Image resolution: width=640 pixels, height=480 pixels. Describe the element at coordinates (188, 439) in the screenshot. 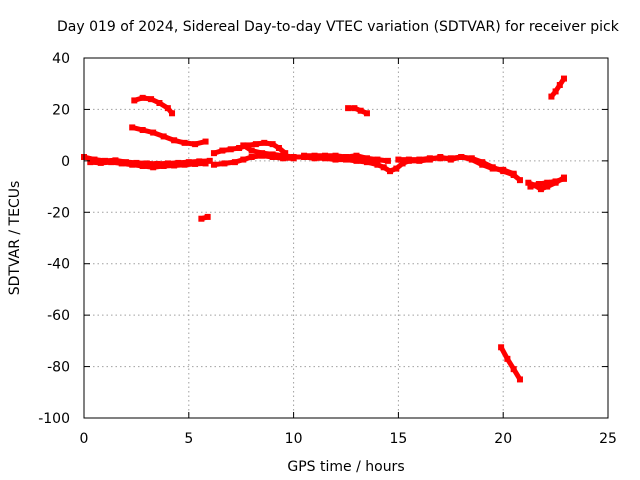

I see `x-tick-label: 5` at that location.